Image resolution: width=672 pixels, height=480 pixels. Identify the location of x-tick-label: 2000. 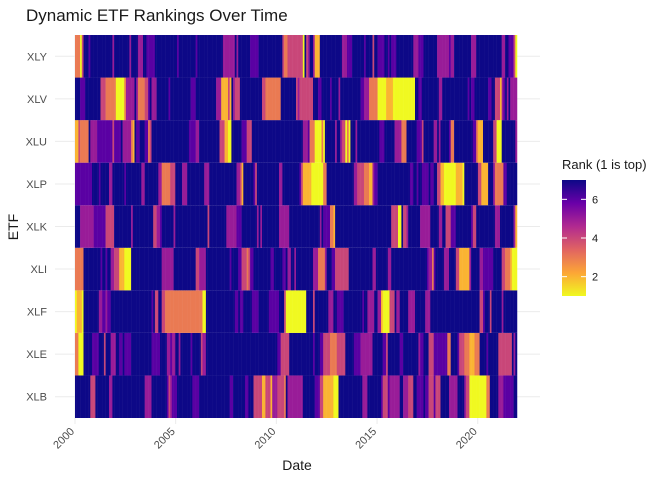
(64, 439).